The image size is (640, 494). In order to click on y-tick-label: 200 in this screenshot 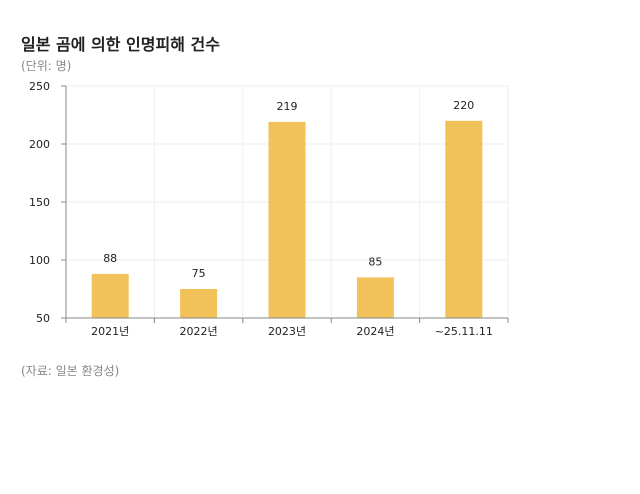, I will do `click(39, 144)`.